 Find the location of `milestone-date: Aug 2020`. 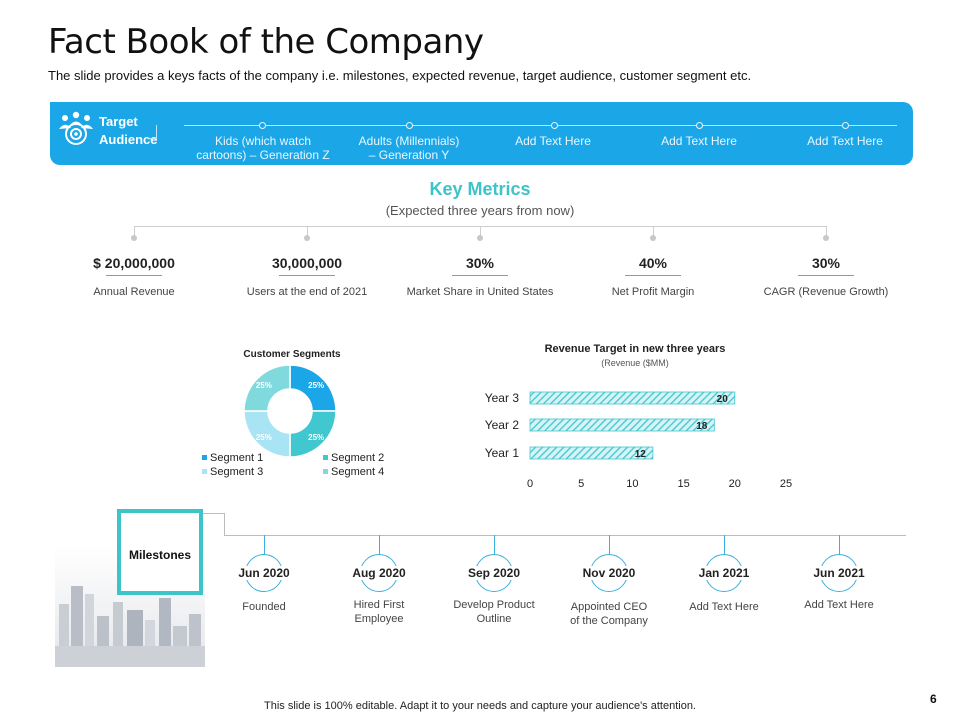

milestone-date: Aug 2020 is located at coordinates (379, 573).